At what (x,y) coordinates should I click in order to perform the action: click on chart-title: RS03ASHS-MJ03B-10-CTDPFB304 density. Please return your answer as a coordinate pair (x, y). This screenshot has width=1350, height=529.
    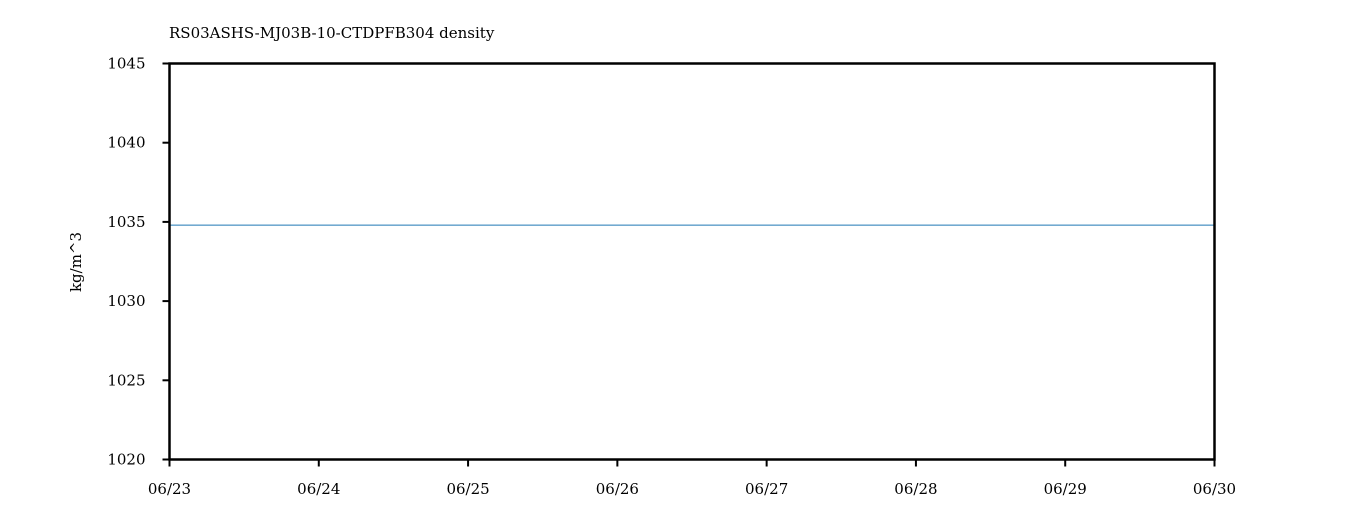
    Looking at the image, I should click on (332, 33).